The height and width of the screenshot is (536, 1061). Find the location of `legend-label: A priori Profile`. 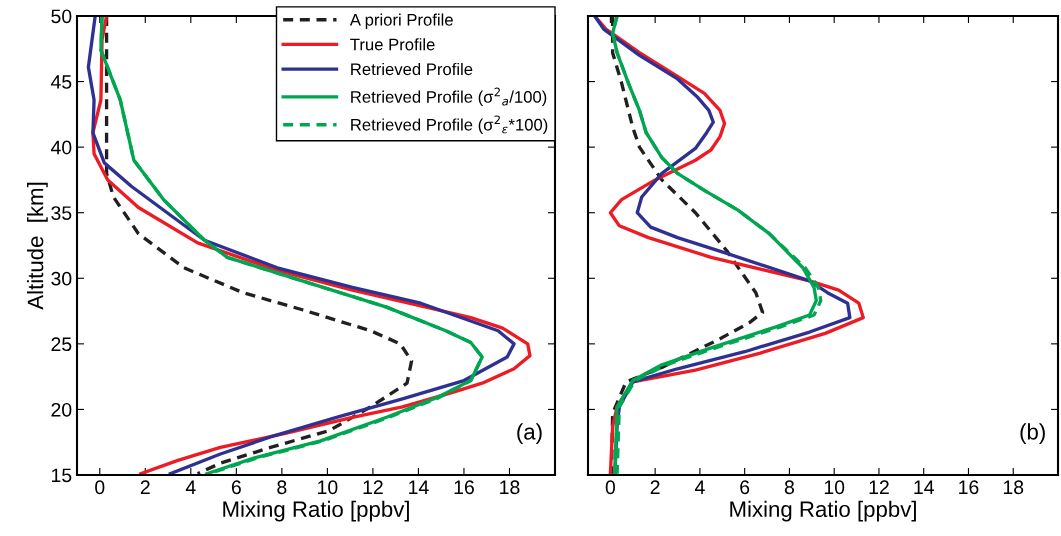

legend-label: A priori Profile is located at coordinates (401, 21).